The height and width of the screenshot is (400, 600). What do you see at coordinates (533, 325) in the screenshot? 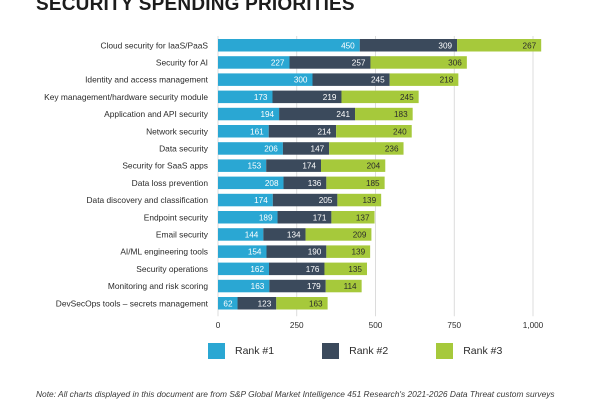
I see `x-tick-label: 1,000` at bounding box center [533, 325].